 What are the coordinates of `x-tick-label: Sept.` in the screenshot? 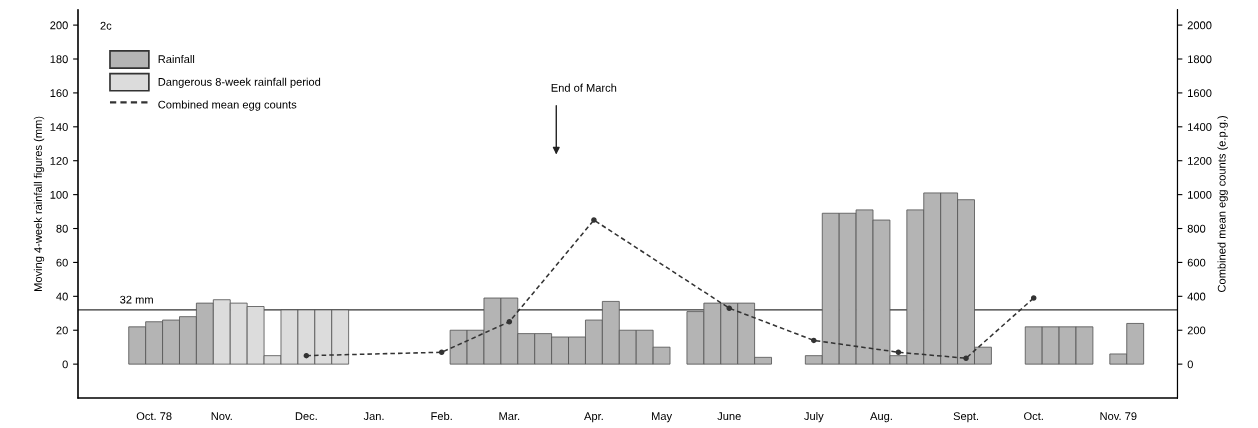 It's located at (966, 417).